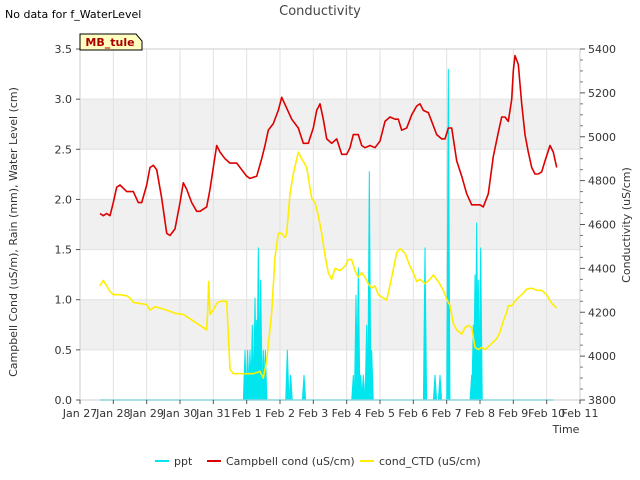 The width and height of the screenshot is (640, 480). What do you see at coordinates (566, 429) in the screenshot?
I see `x-axis-label: Time` at bounding box center [566, 429].